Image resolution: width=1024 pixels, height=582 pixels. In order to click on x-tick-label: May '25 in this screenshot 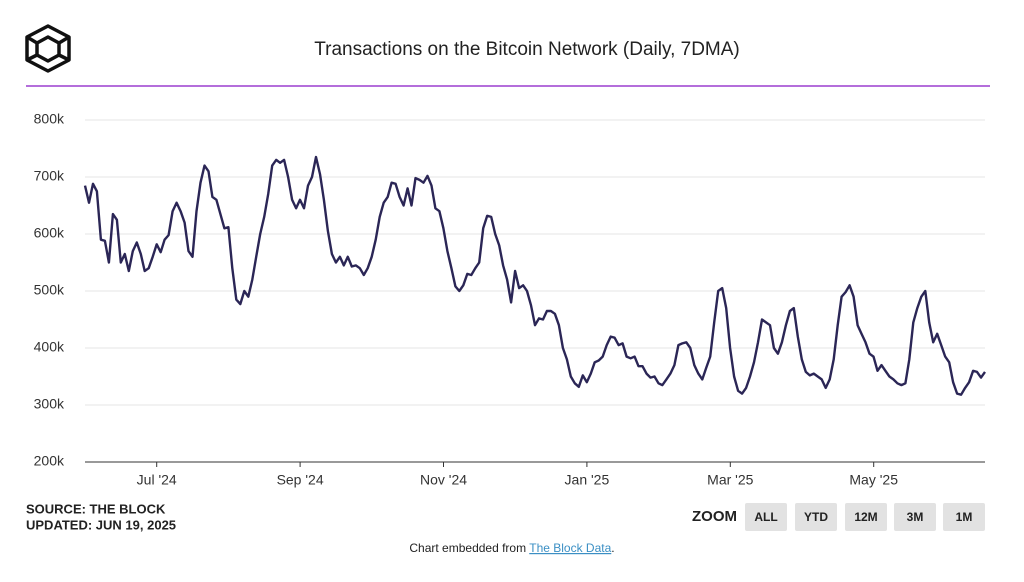, I will do `click(873, 480)`.